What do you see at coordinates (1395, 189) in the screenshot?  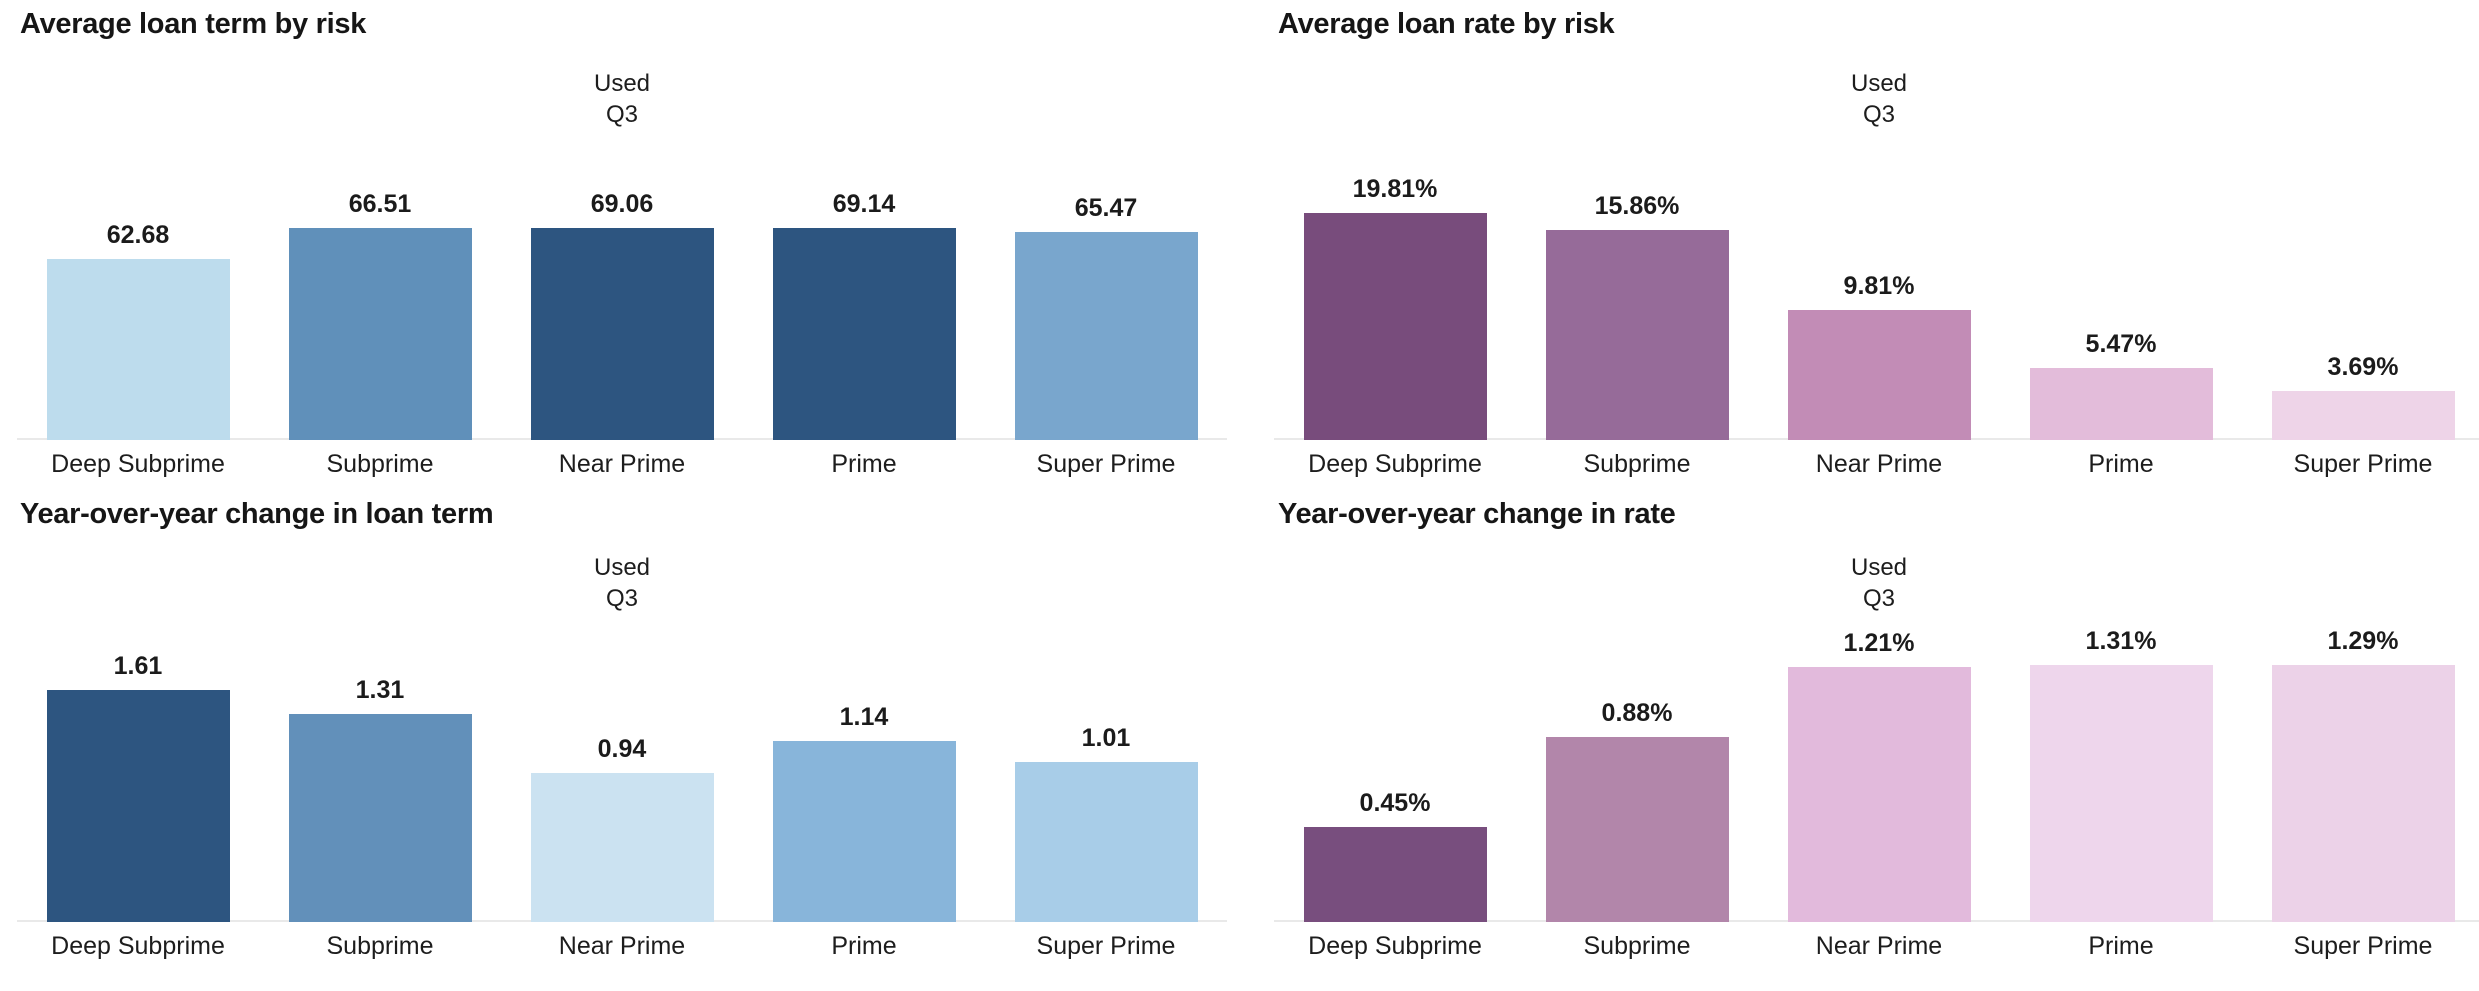 I see `value-label: 19.81%` at bounding box center [1395, 189].